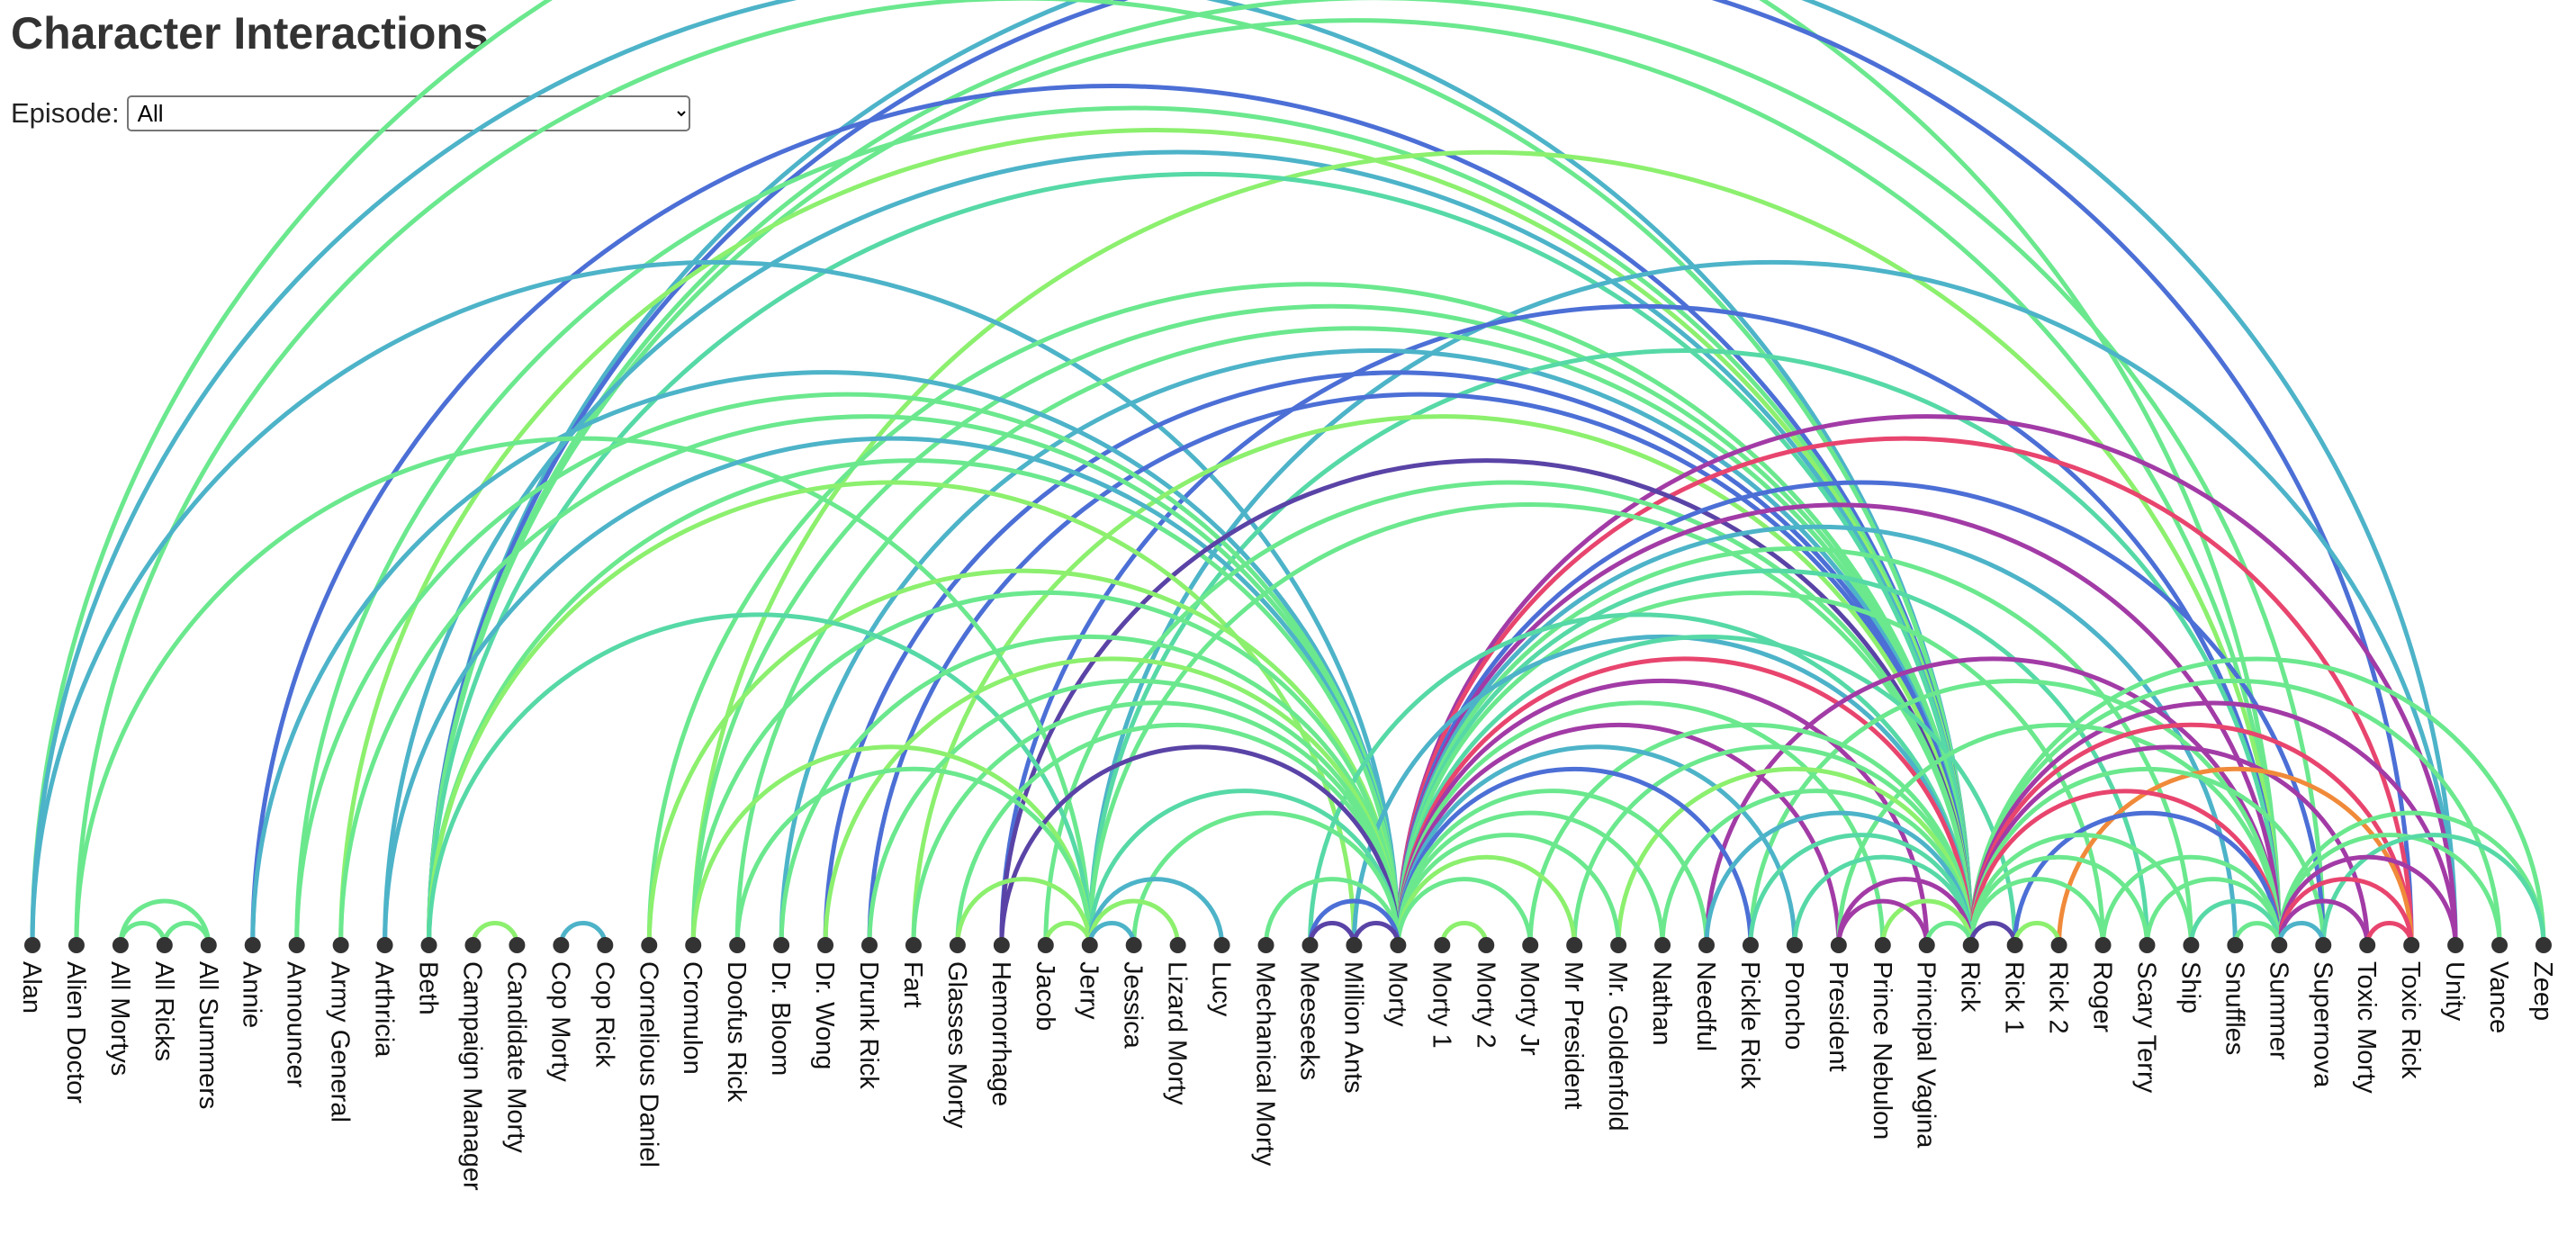  Describe the element at coordinates (1618, 945) in the screenshot. I see `node-mr-goldenfold` at that location.